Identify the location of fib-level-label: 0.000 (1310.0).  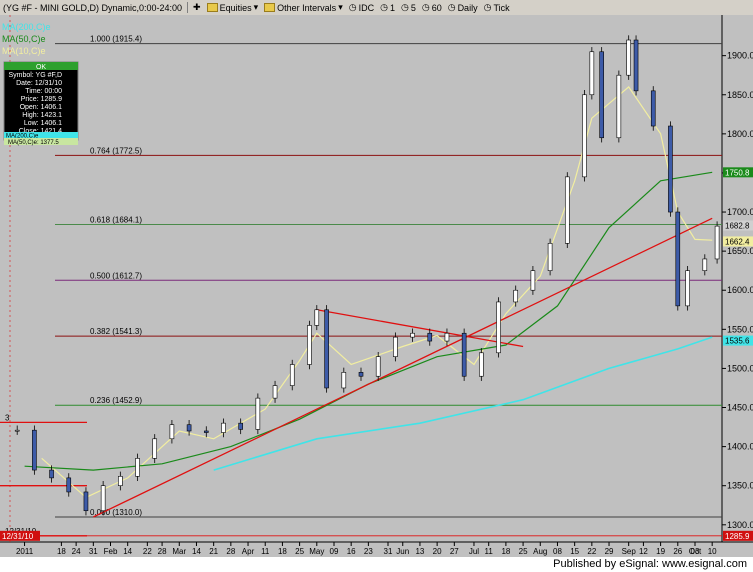
(116, 512).